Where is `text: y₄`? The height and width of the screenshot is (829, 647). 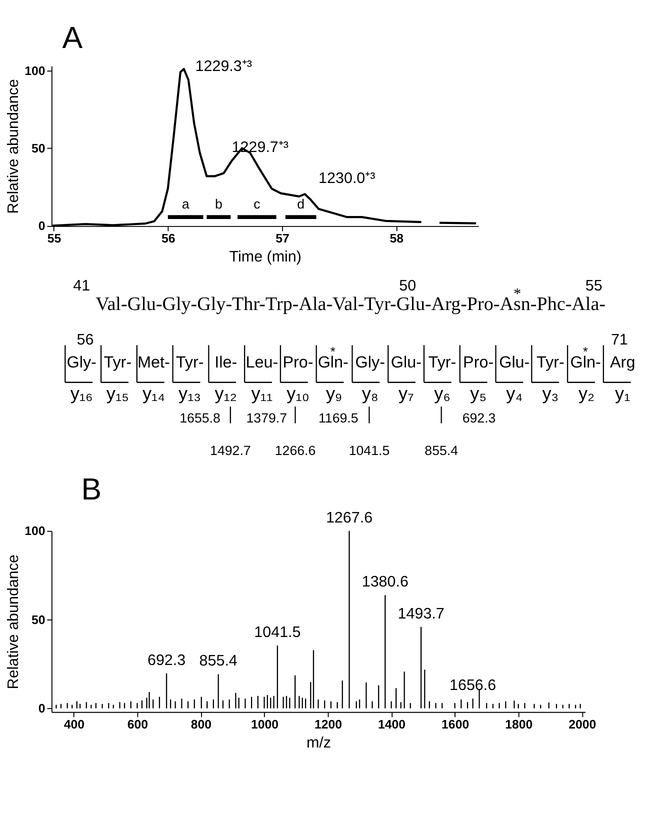 text: y₄ is located at coordinates (514, 393).